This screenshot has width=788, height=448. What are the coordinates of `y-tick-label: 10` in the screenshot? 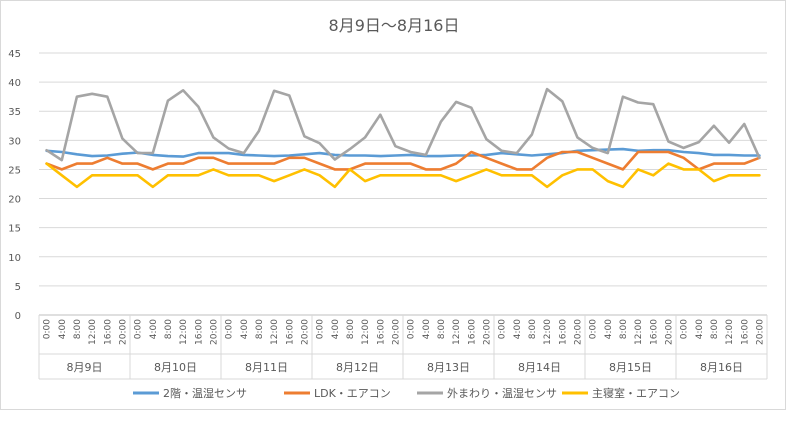 It's located at (14, 258).